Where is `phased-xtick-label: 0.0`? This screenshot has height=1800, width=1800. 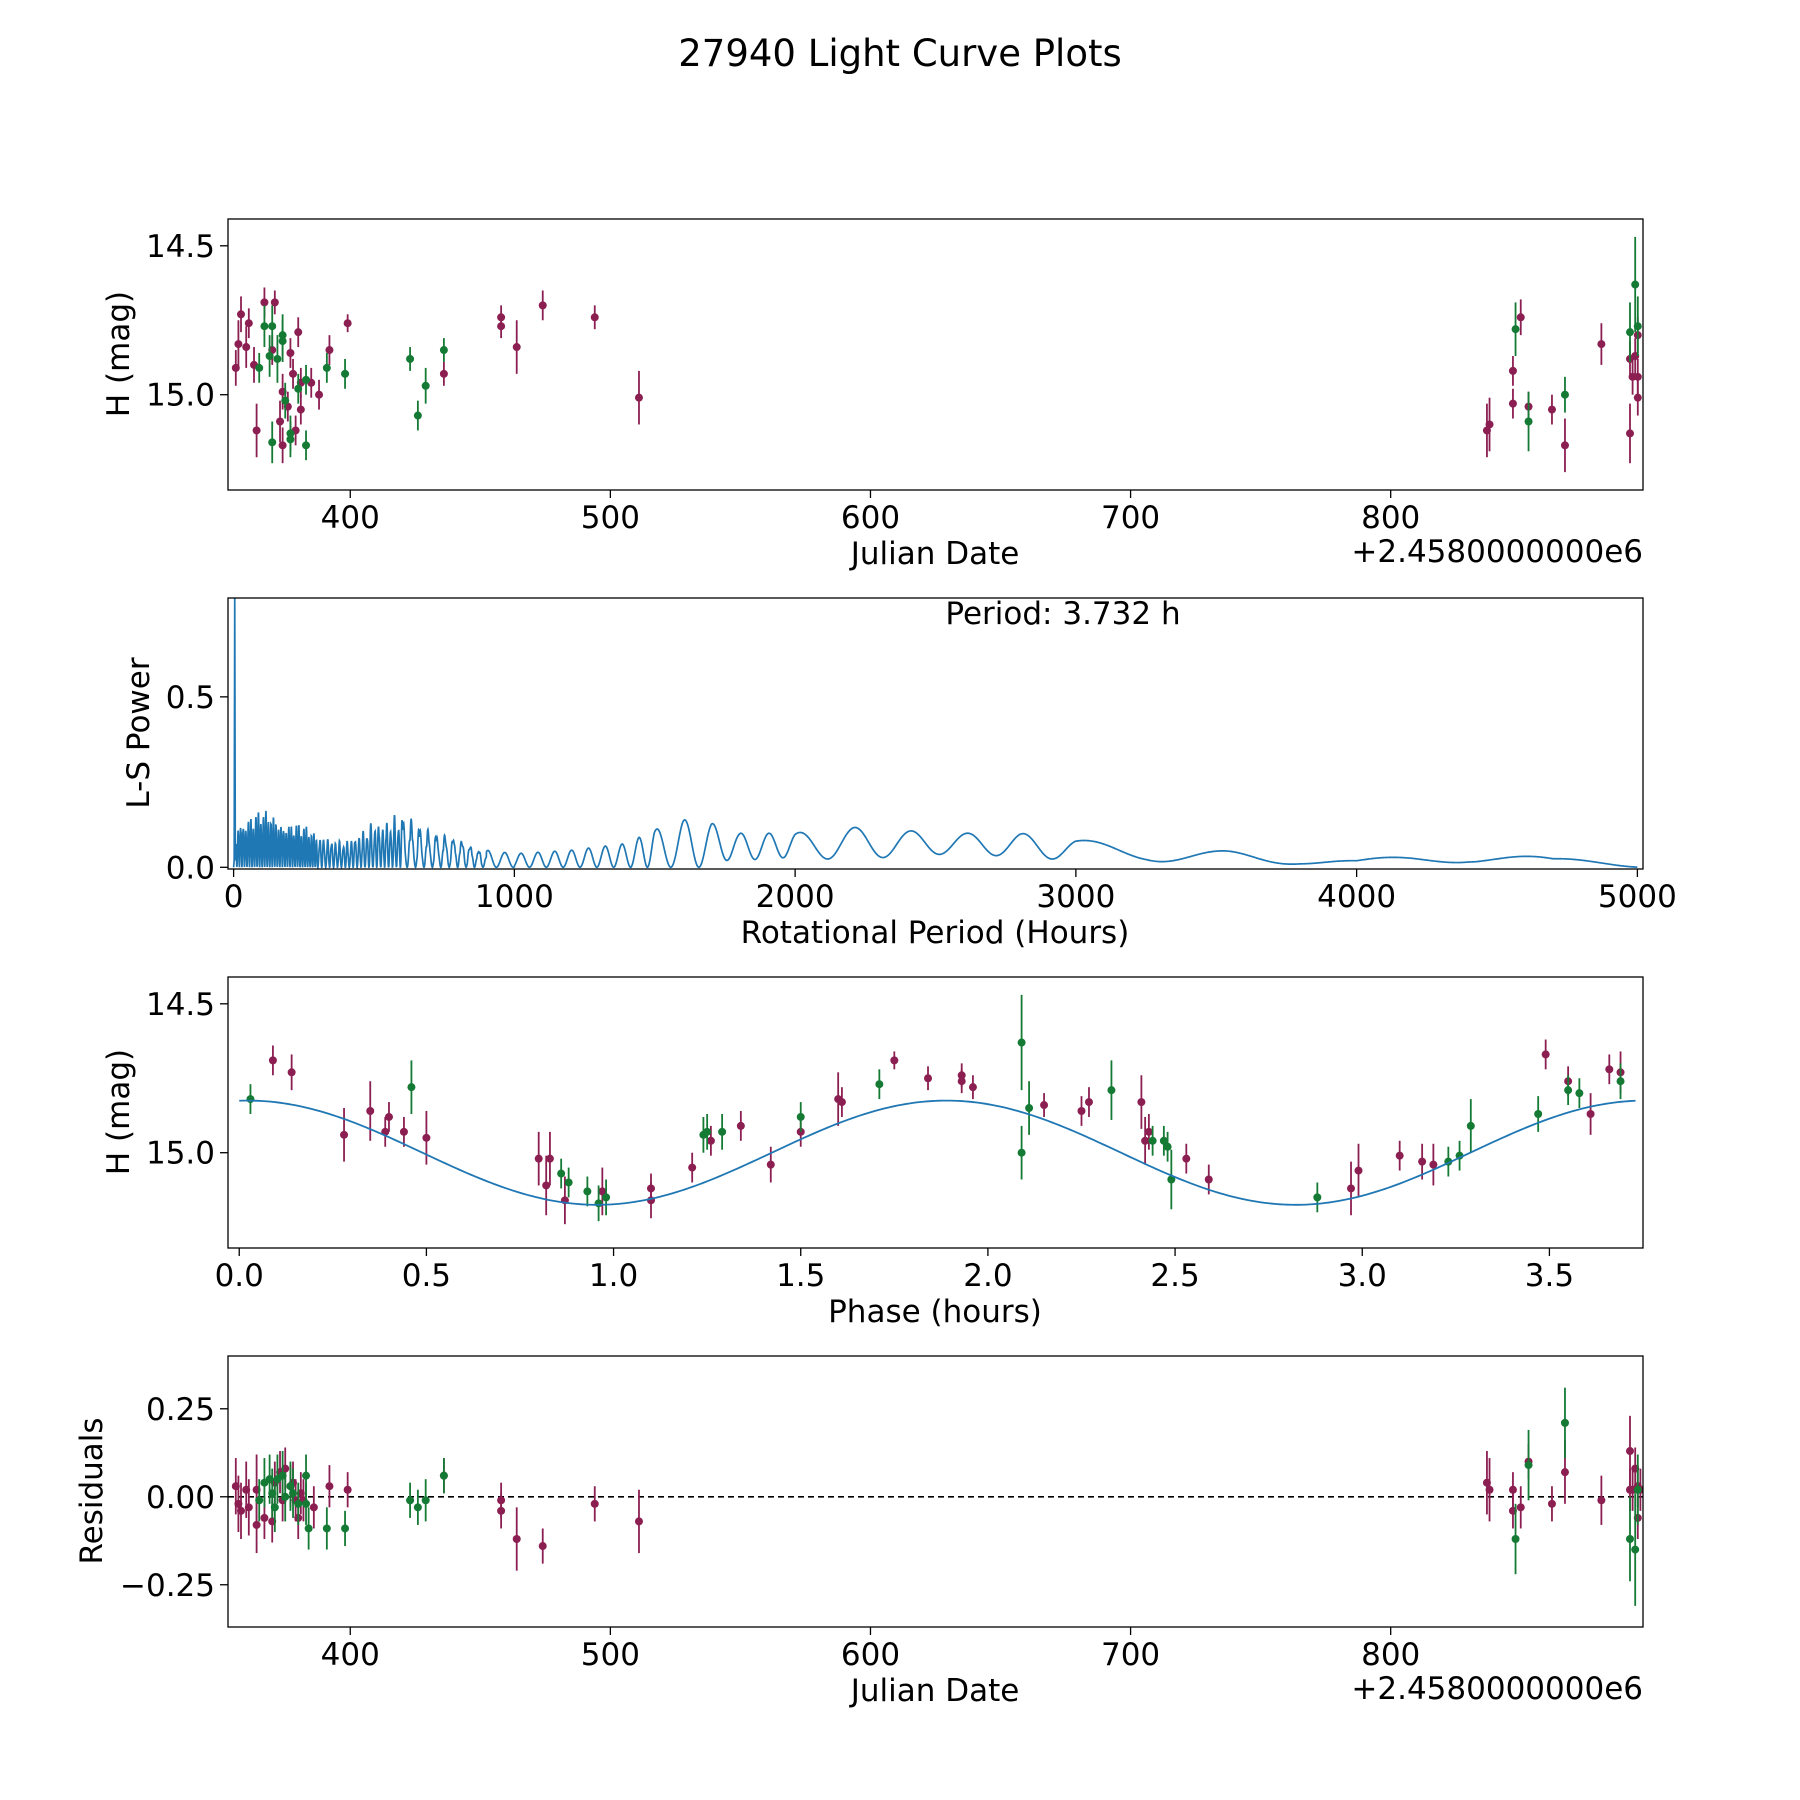
phased-xtick-label: 0.0 is located at coordinates (239, 1276).